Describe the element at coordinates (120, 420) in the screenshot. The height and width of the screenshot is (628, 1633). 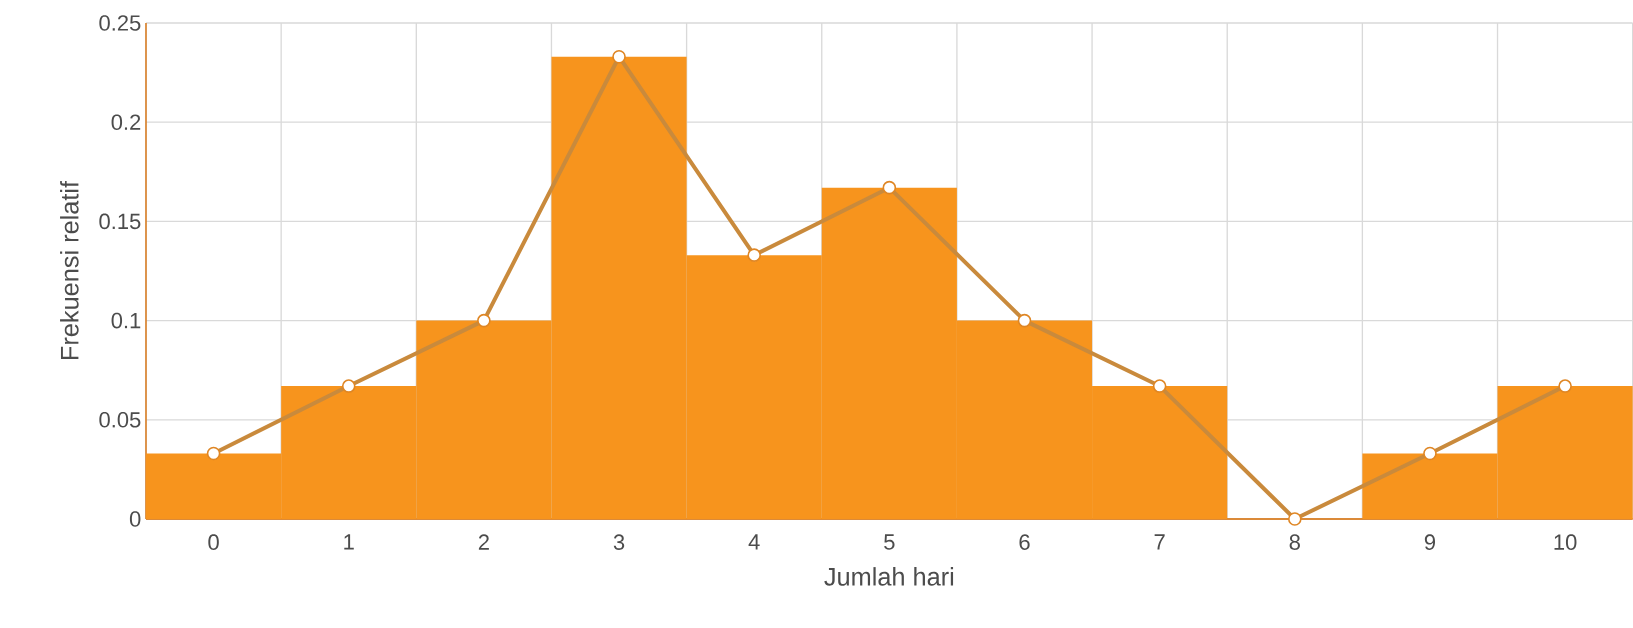
I see `y-tick-label: 0.05` at that location.